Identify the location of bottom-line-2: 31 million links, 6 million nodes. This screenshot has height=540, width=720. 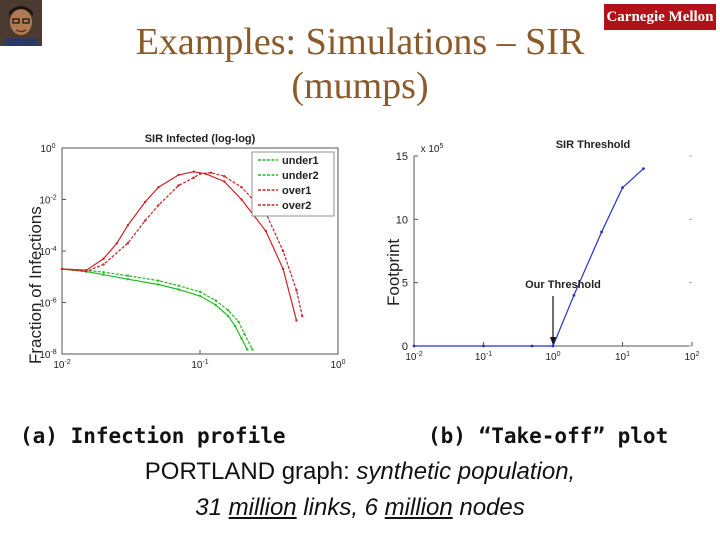
(360, 508).